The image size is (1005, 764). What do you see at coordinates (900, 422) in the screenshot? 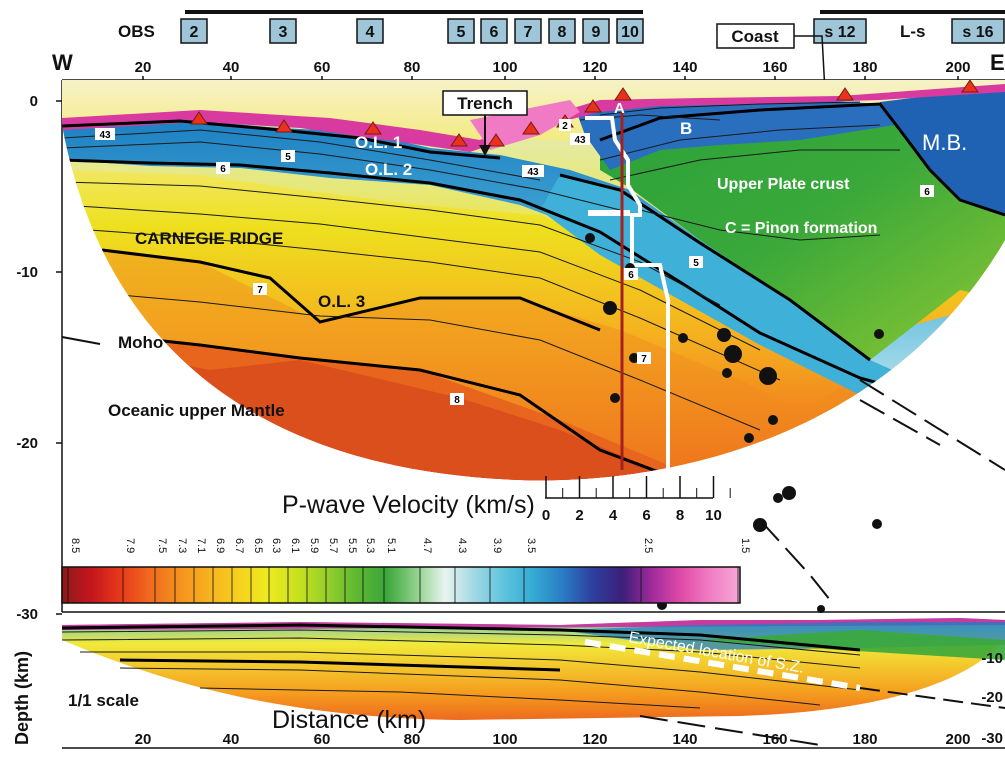
I see `slab-extension-mid` at bounding box center [900, 422].